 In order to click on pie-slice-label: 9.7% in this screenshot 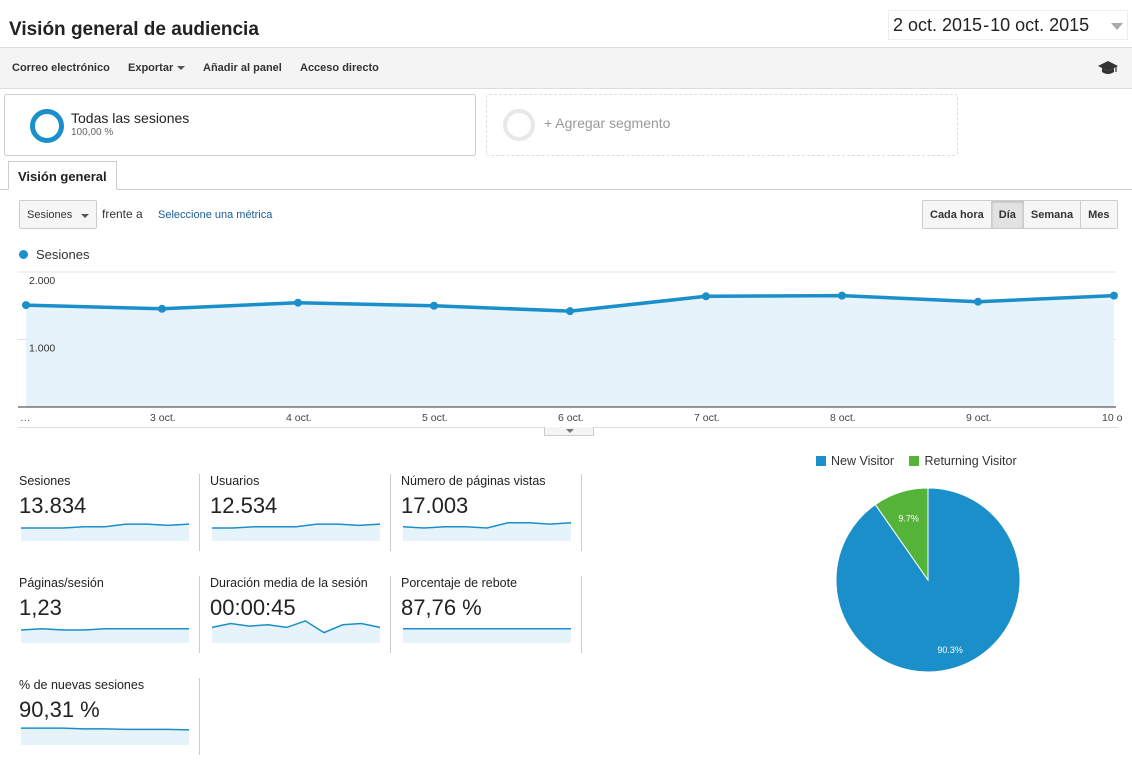, I will do `click(908, 519)`.